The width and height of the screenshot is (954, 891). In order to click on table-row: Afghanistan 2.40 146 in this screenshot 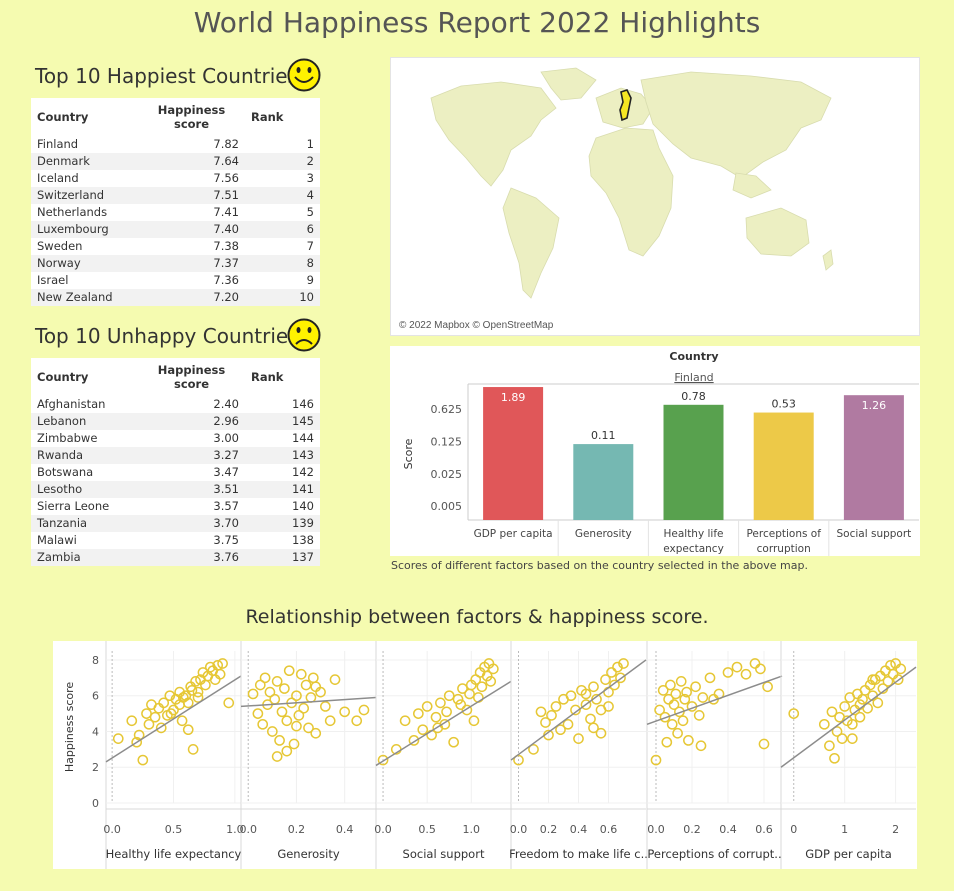, I will do `click(175, 404)`.